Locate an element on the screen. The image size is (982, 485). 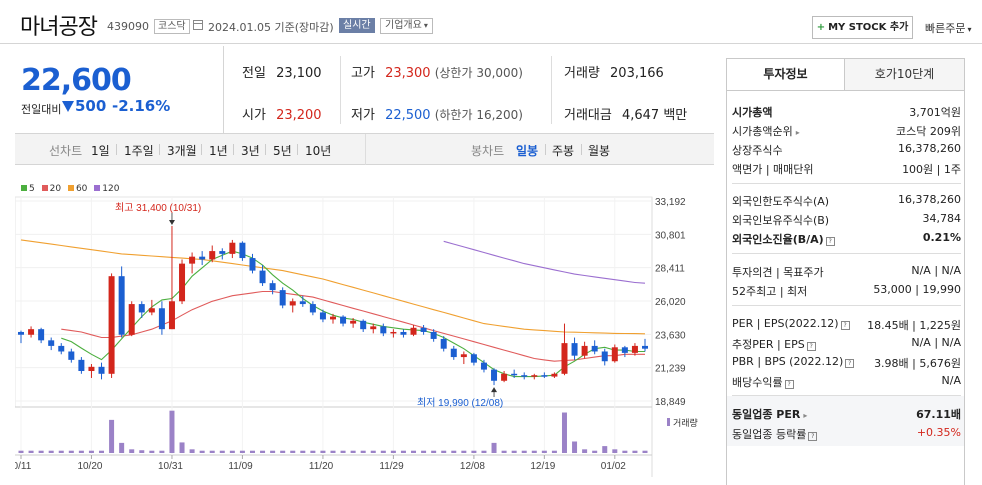
row-key: PBR | BPS (2022.12)? is located at coordinates (793, 361).